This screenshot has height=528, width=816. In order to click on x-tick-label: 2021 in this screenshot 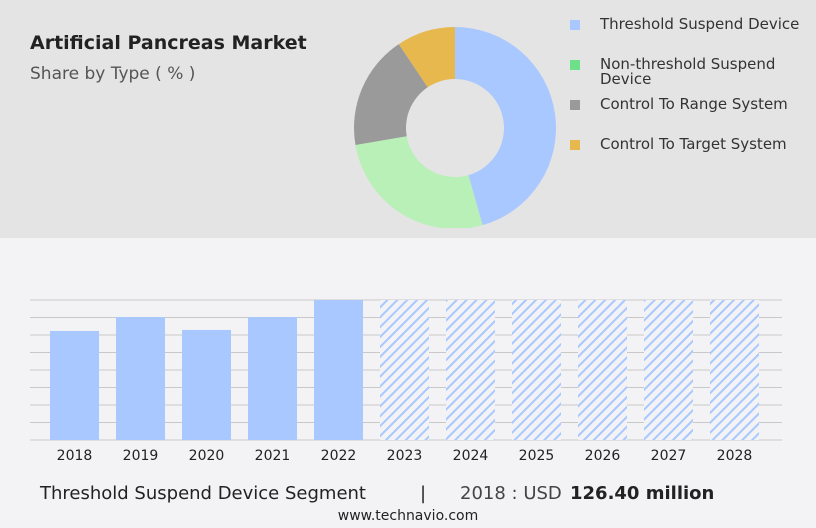, I will do `click(273, 456)`.